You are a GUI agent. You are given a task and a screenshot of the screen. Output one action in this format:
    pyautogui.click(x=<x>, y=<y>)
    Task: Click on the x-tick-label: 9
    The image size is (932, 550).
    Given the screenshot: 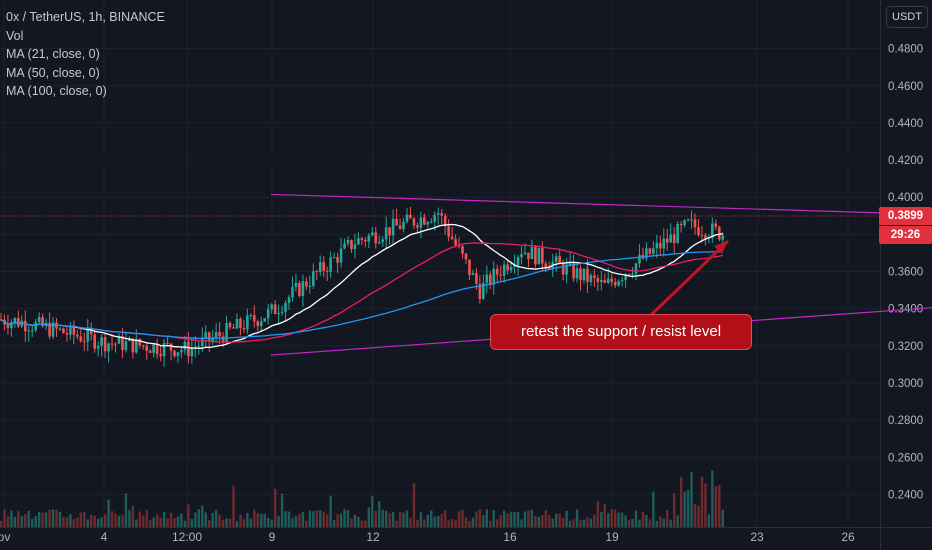 What is the action you would take?
    pyautogui.click(x=272, y=537)
    